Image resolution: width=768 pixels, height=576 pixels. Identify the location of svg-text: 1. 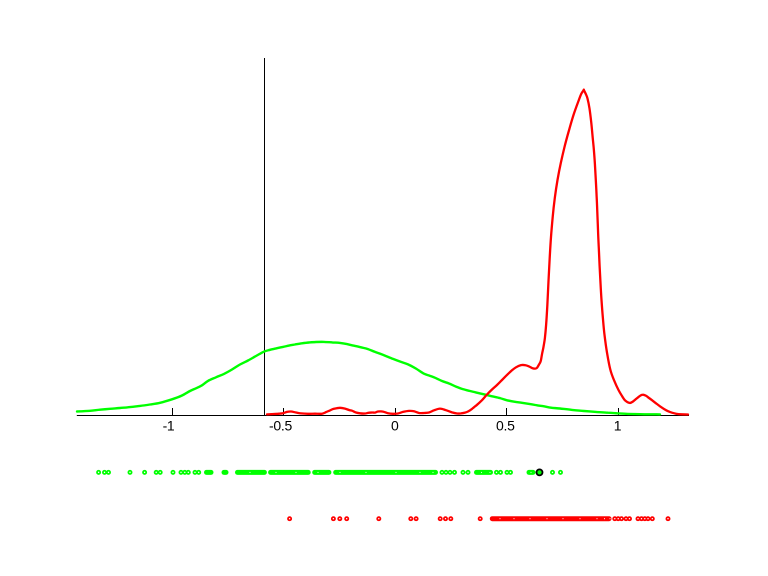
(618, 426).